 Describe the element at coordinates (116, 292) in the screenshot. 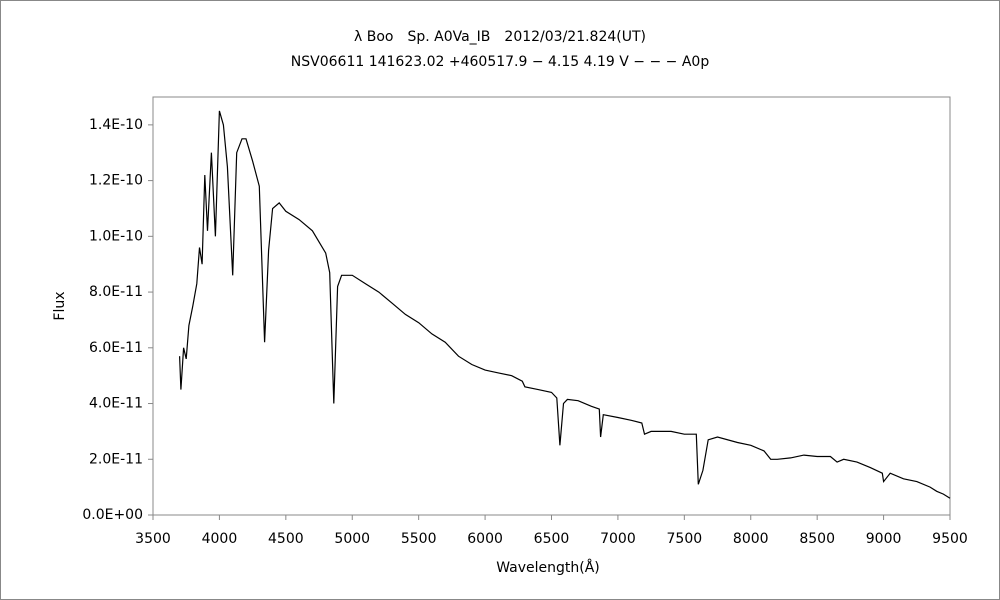

I see `y-tick-label: 8.0E-11` at that location.